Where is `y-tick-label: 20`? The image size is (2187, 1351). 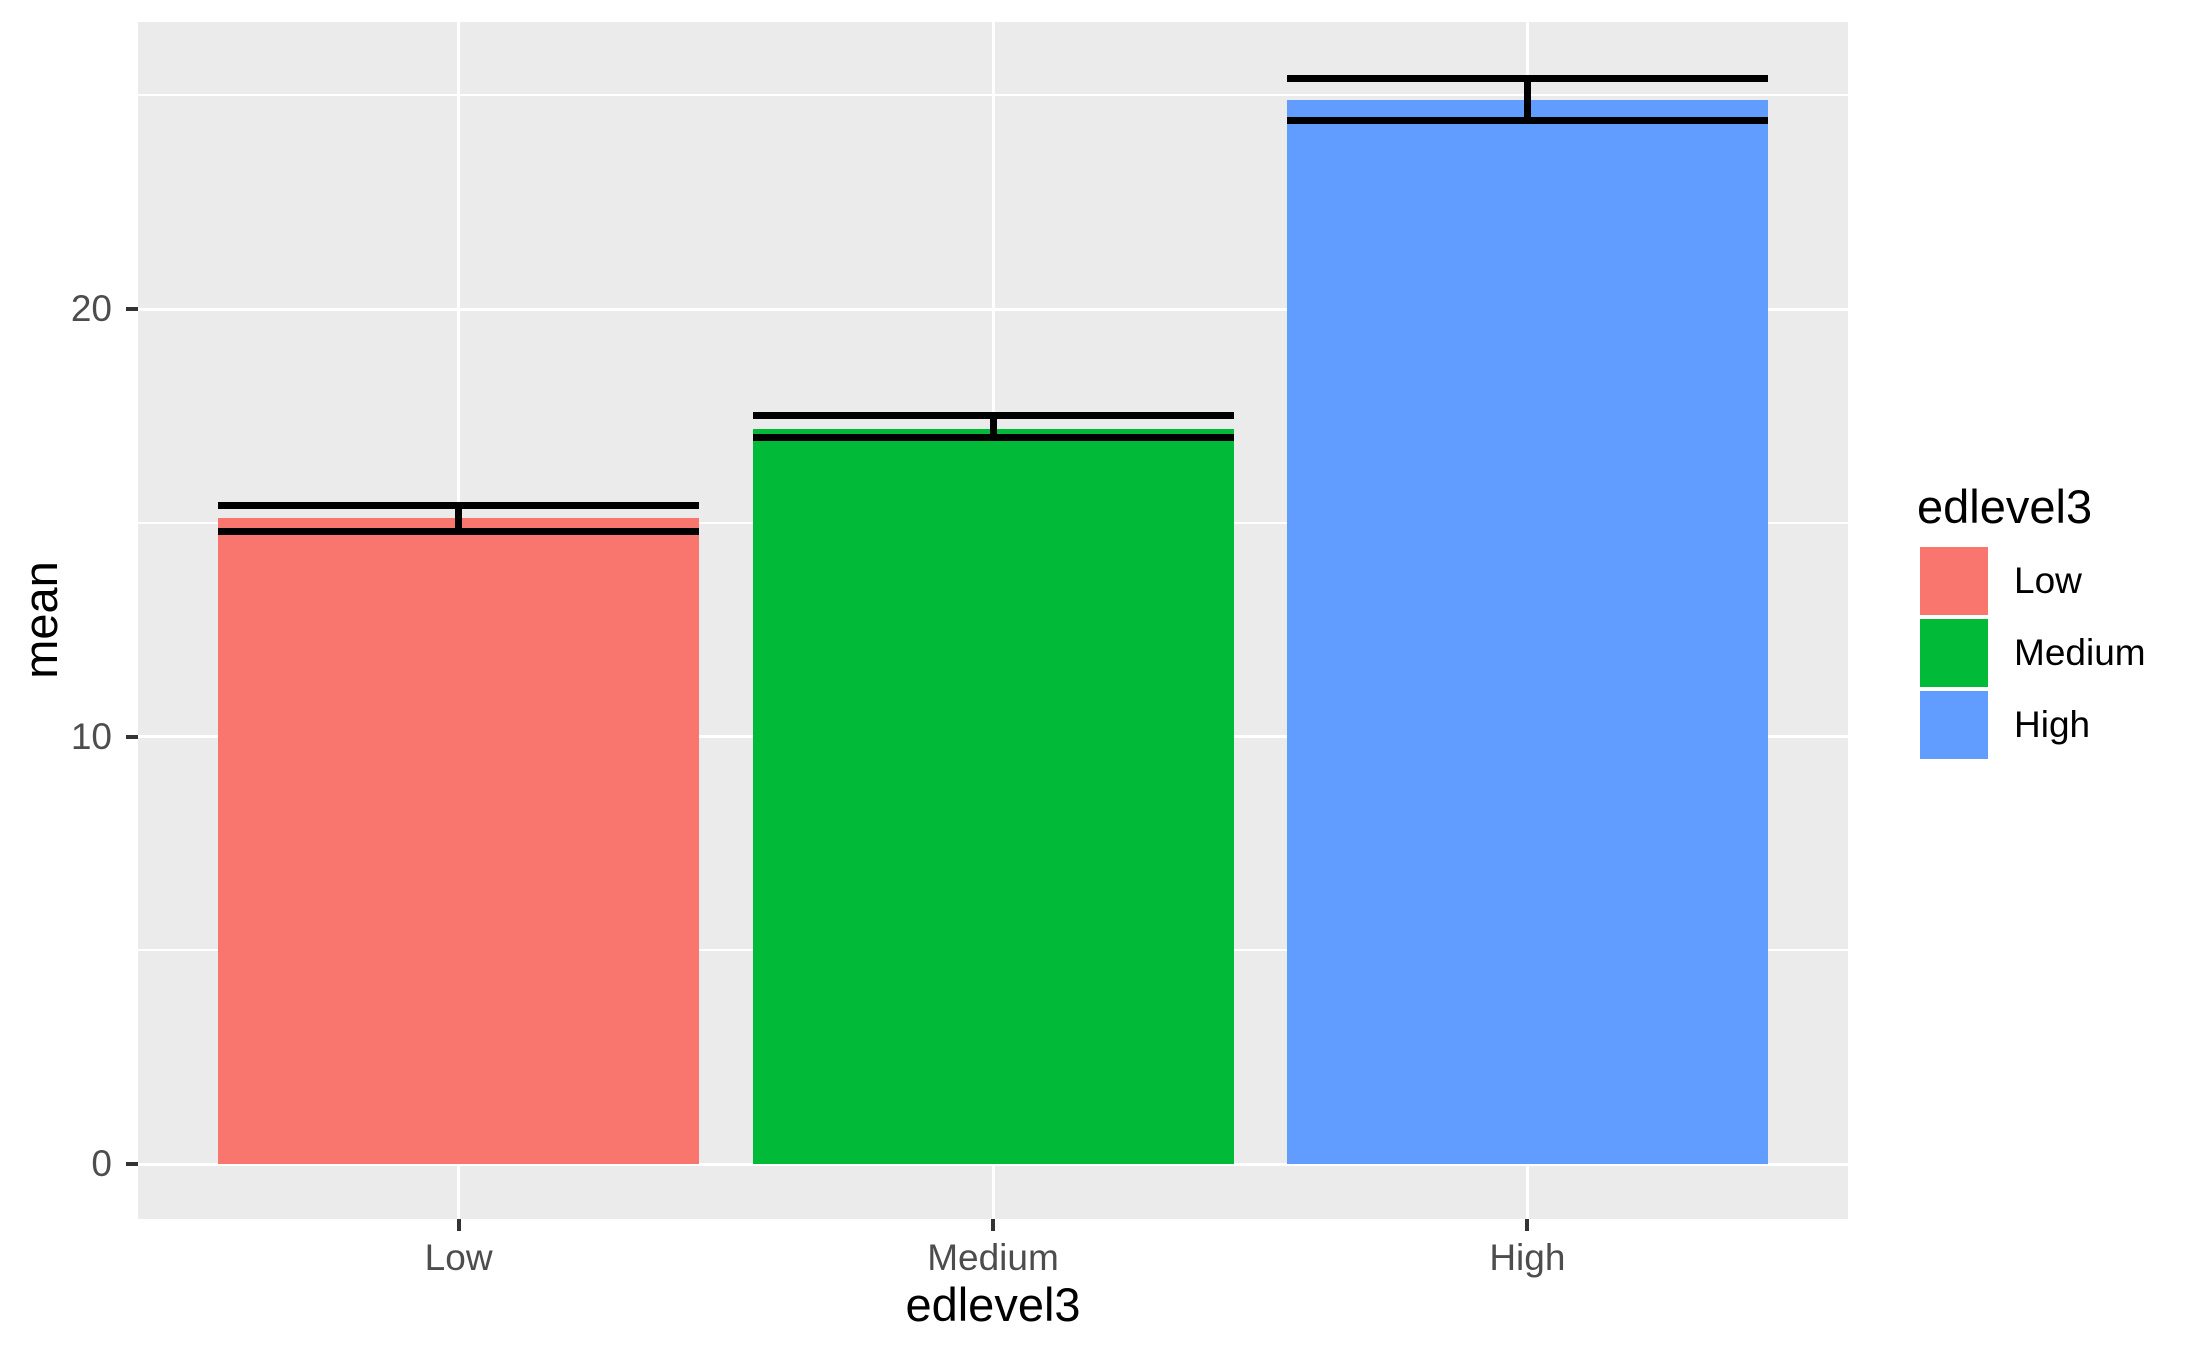 y-tick-label: 20 is located at coordinates (91, 308).